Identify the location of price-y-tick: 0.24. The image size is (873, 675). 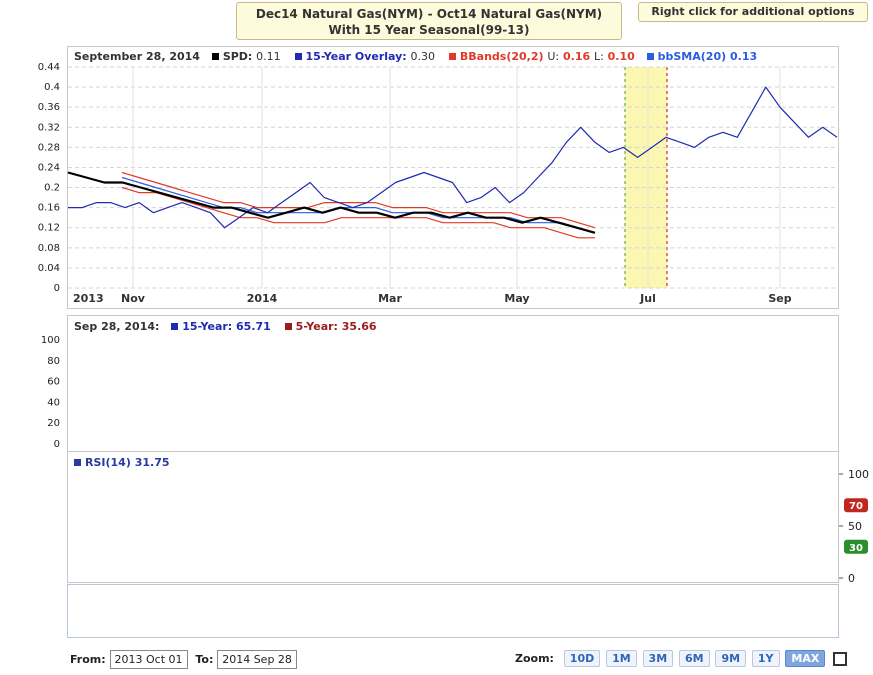
(49, 167).